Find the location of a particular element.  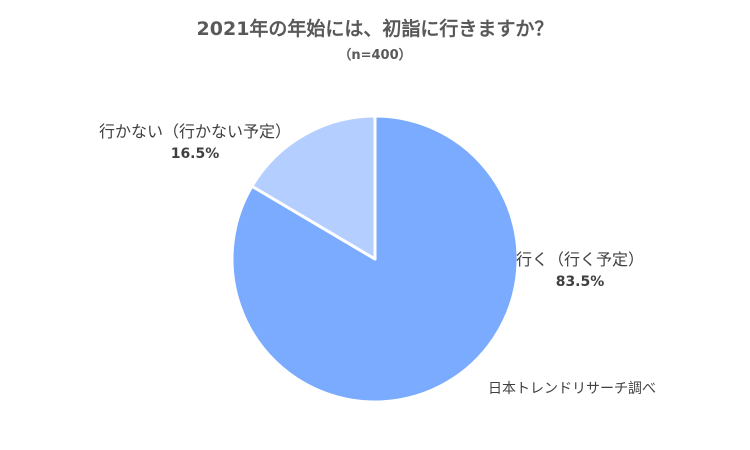

slice-label-value: 16.5% is located at coordinates (195, 154).